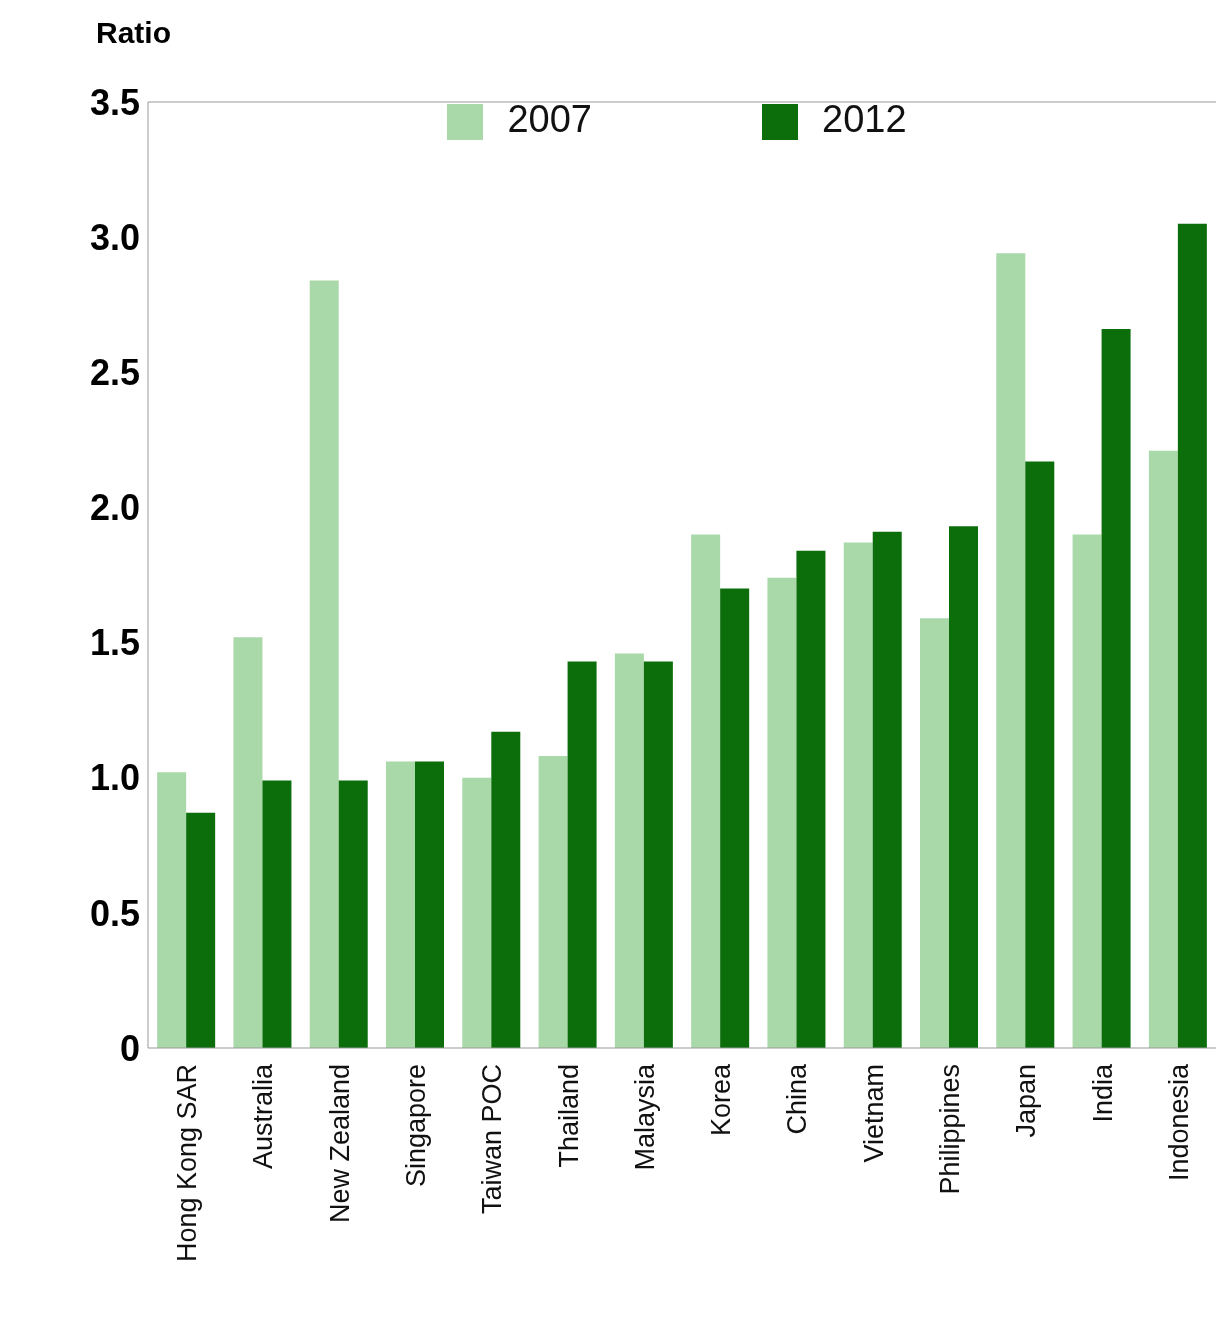  Describe the element at coordinates (549, 119) in the screenshot. I see `legend-label: 2007` at that location.